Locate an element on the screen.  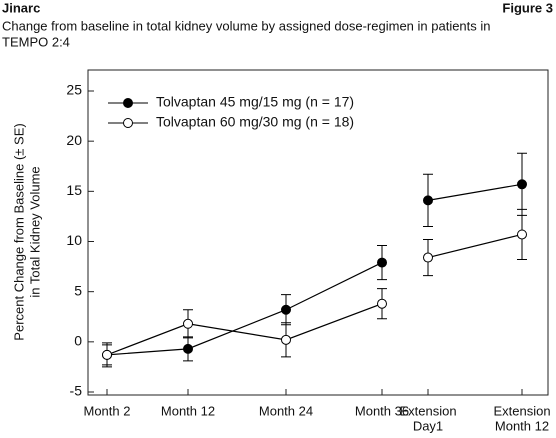
x-tick-label: Month 36 is located at coordinates (382, 410).